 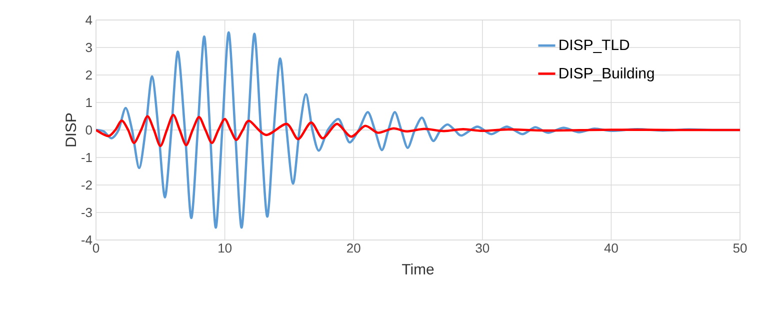 What do you see at coordinates (595, 46) in the screenshot?
I see `legend-label: DISP_TLD` at bounding box center [595, 46].